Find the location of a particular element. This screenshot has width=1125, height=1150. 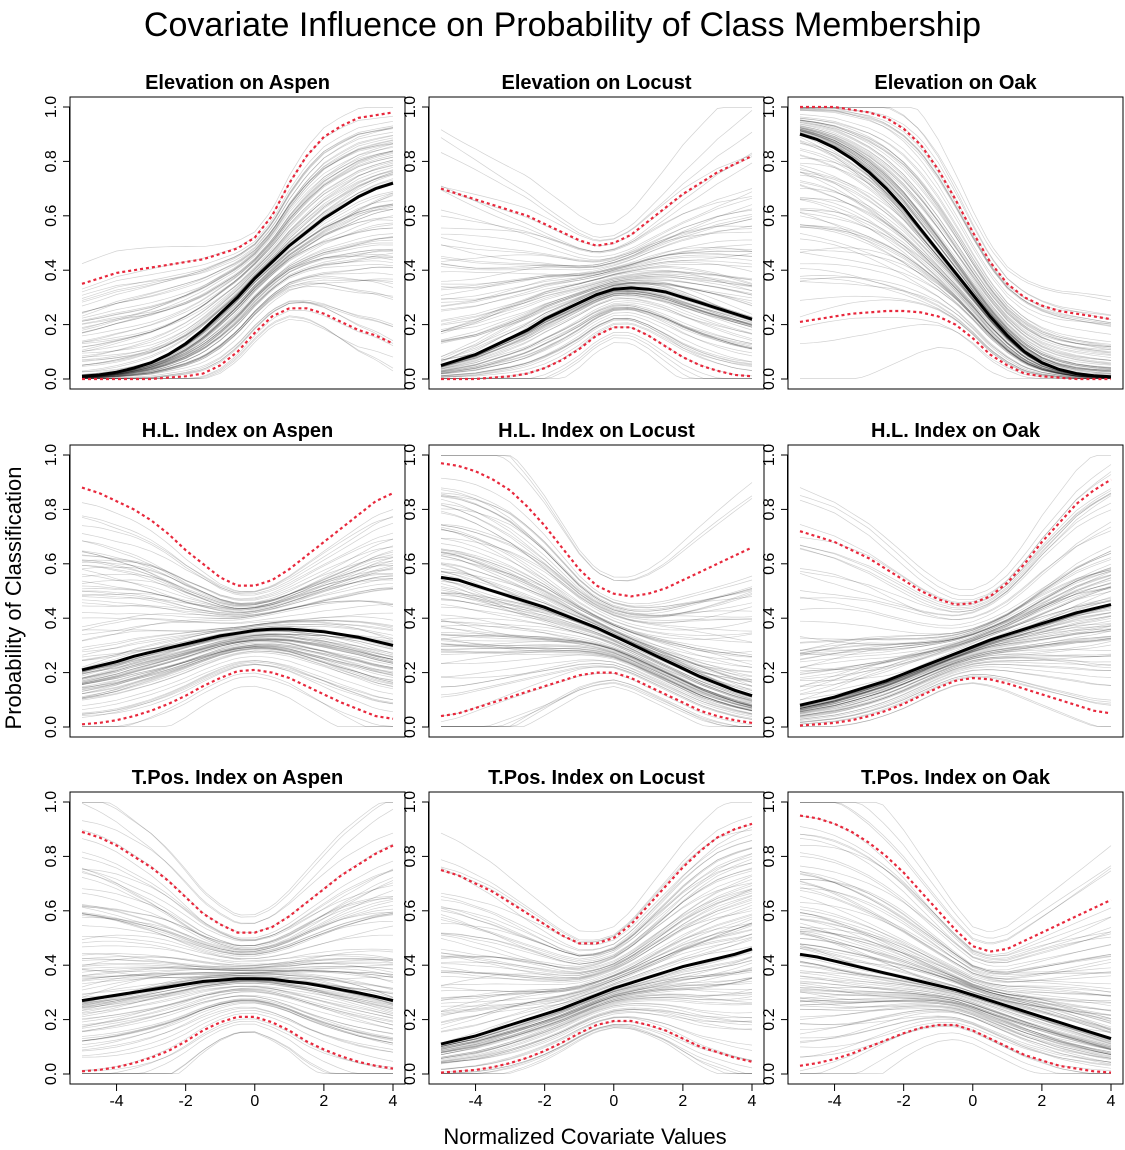

y-tick-label: 0.8 is located at coordinates (769, 161).